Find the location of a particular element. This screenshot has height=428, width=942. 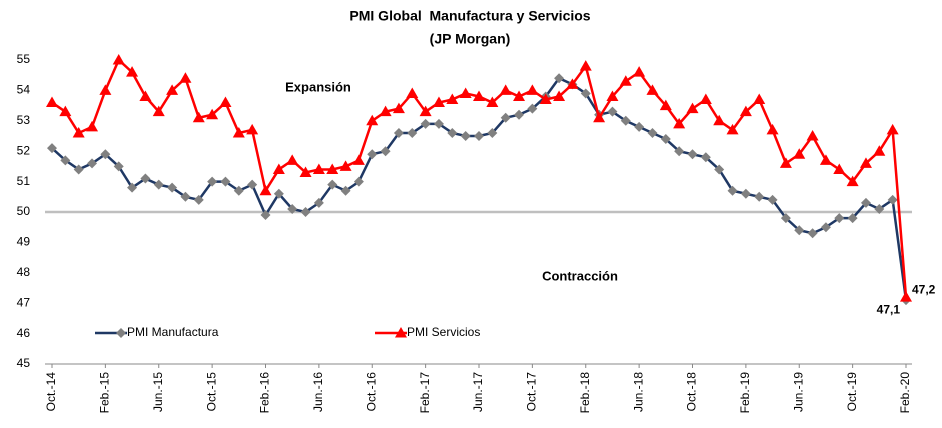

chart-subtitle: (JP Morgan) is located at coordinates (470, 39).